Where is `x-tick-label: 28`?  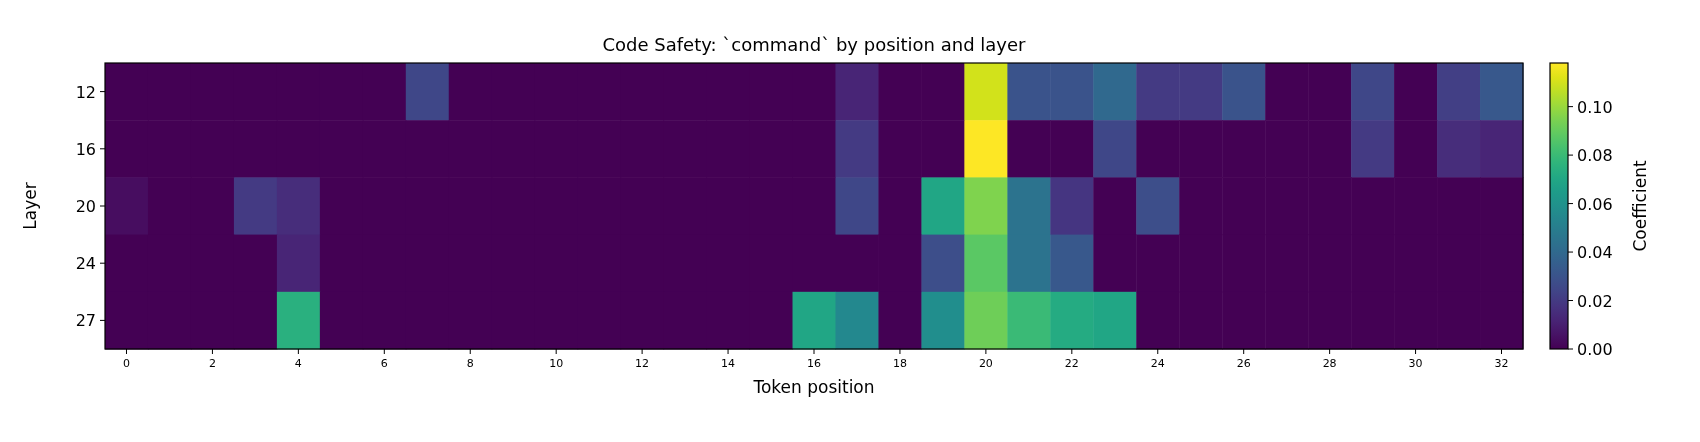
x-tick-label: 28 is located at coordinates (1329, 363).